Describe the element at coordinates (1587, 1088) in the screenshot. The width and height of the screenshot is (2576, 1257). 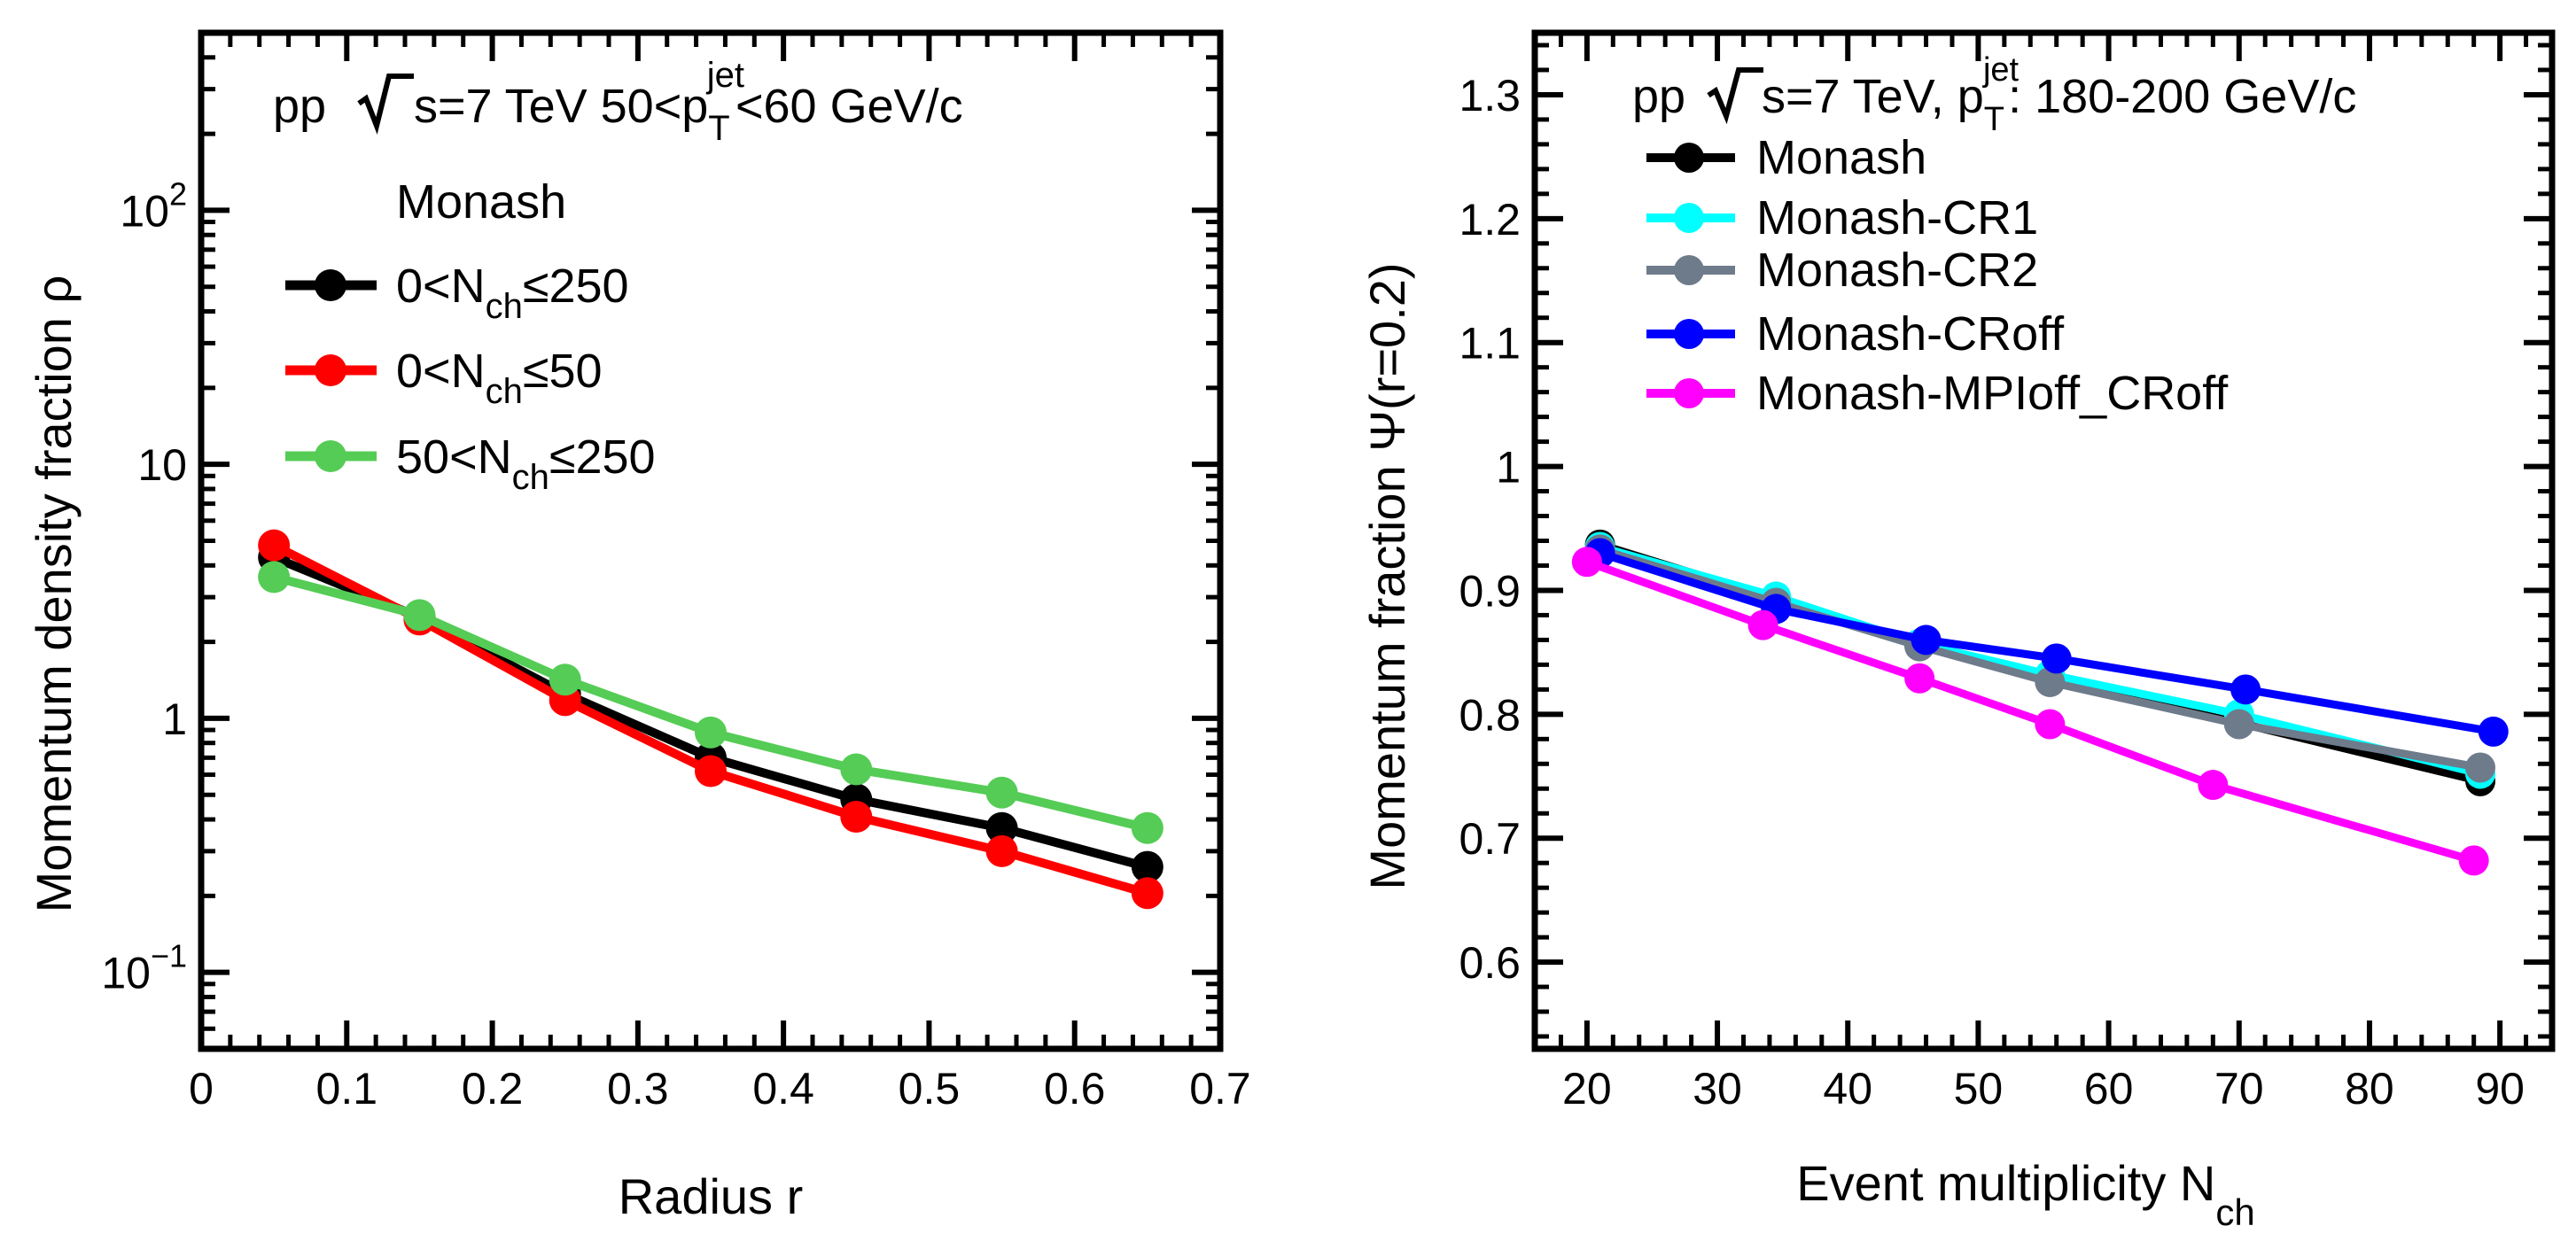
I see `x-tick-label: 20` at that location.